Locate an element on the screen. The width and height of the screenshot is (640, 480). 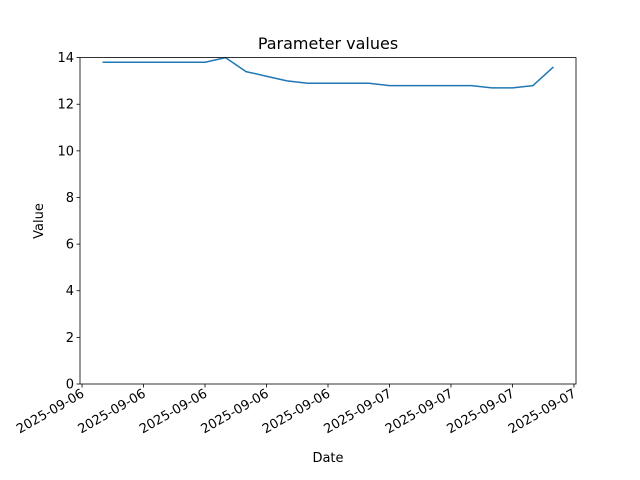
x-axis-label: Date is located at coordinates (327, 458).